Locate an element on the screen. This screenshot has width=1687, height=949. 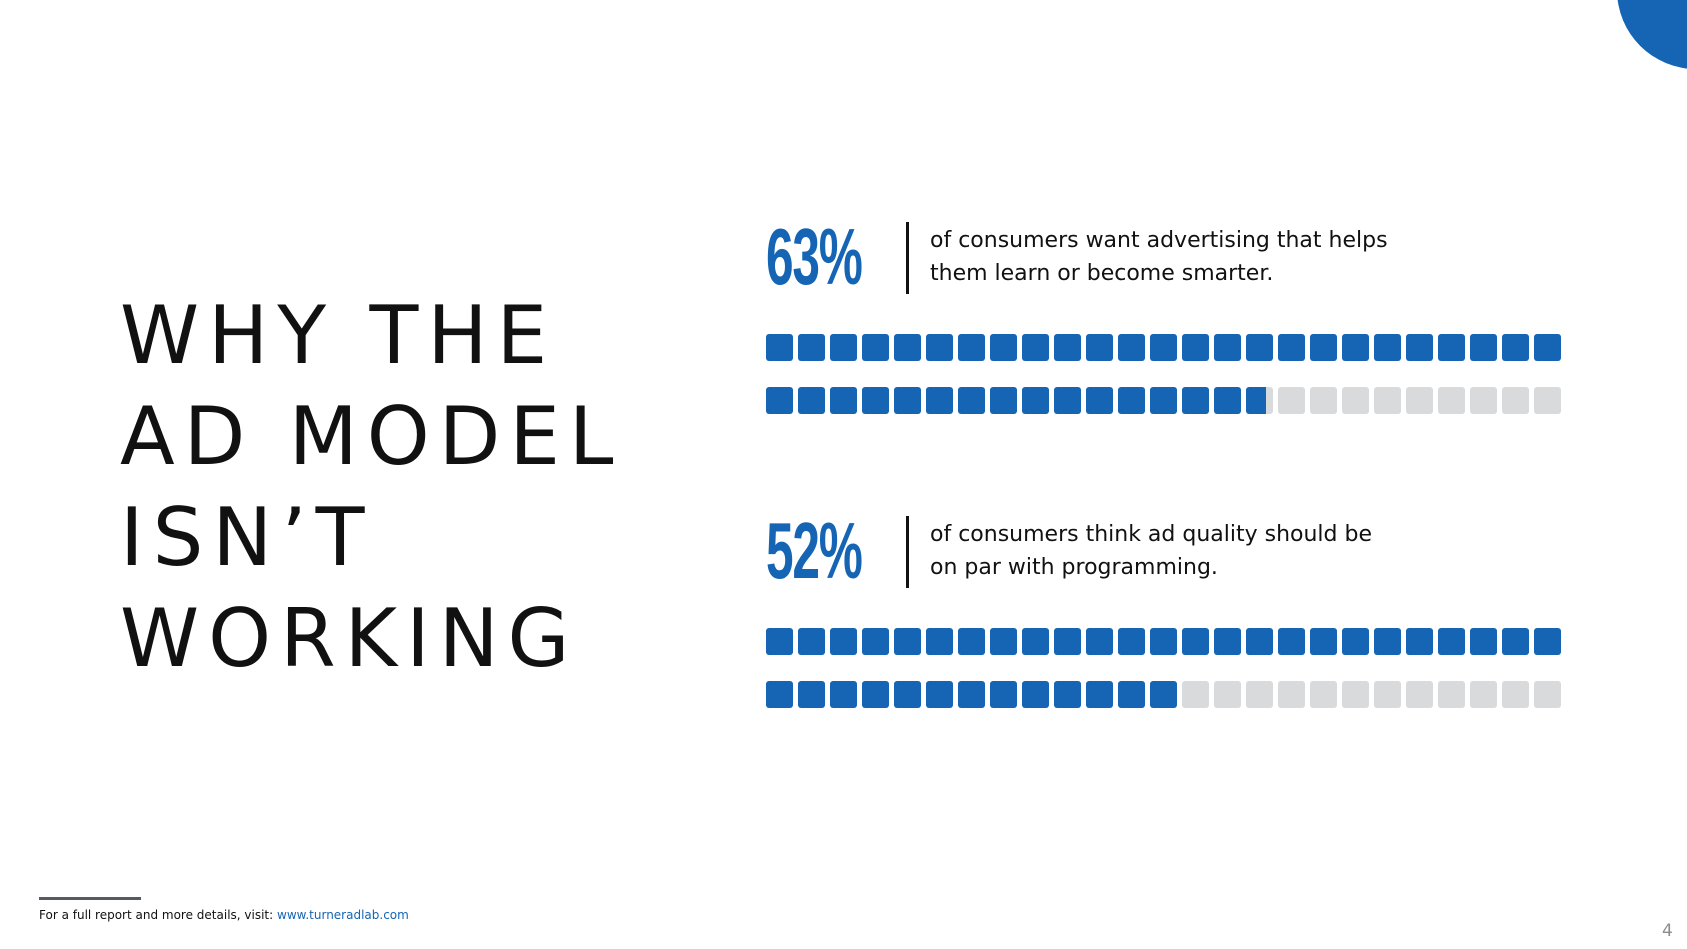
waffle-row-total is located at coordinates (1163, 347).